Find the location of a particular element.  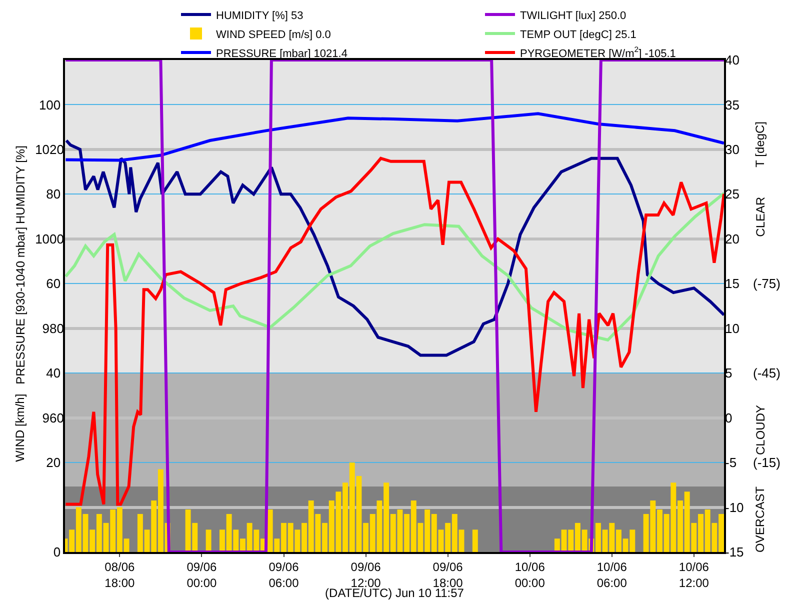

y3-tick-label: 980 is located at coordinates (53, 328).